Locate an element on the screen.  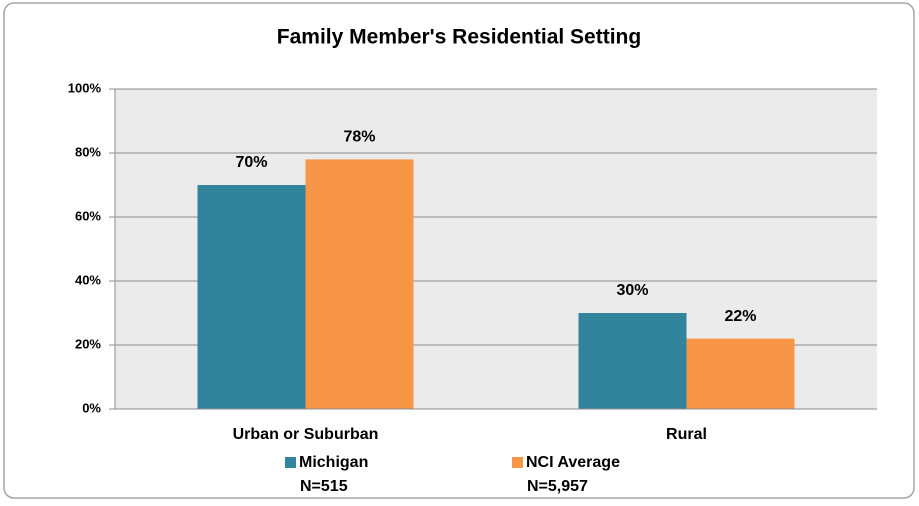
legend-note: N=5,957 is located at coordinates (557, 486).